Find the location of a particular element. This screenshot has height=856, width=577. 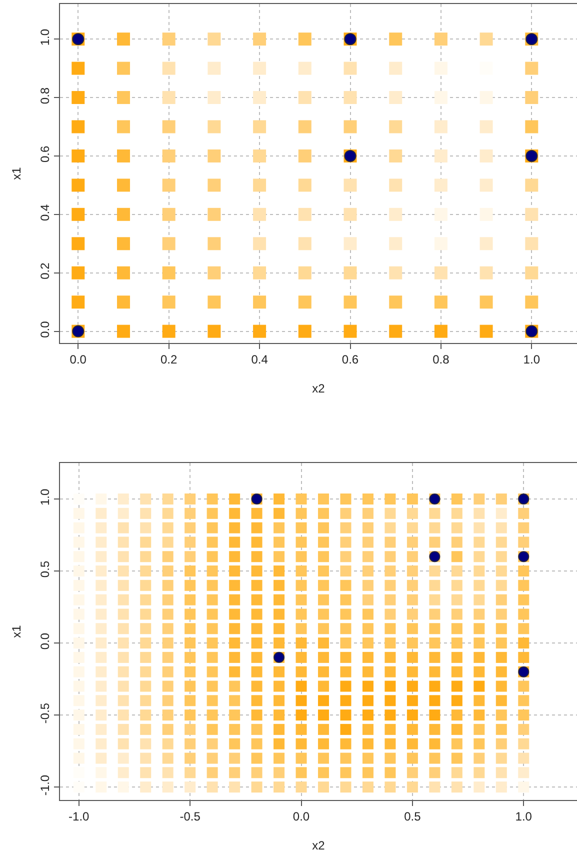

y-tick-label: 0.4 is located at coordinates (45, 212).